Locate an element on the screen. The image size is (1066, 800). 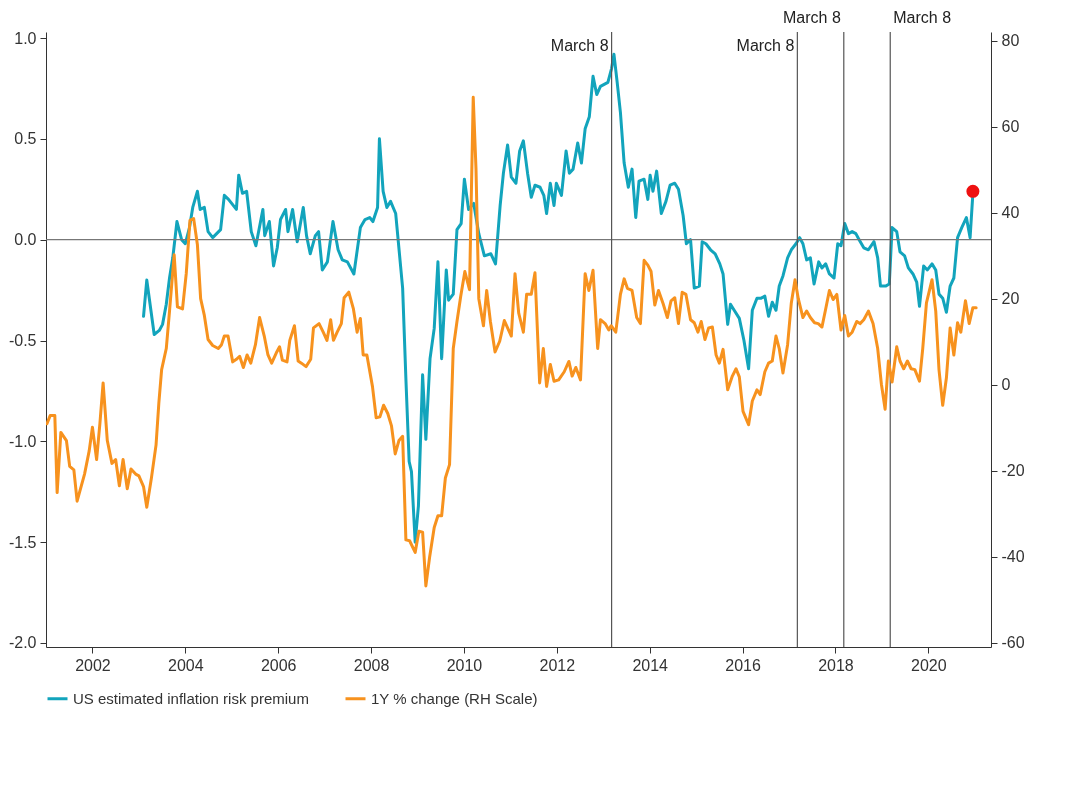
x-tick-label: 2012 is located at coordinates (557, 665).